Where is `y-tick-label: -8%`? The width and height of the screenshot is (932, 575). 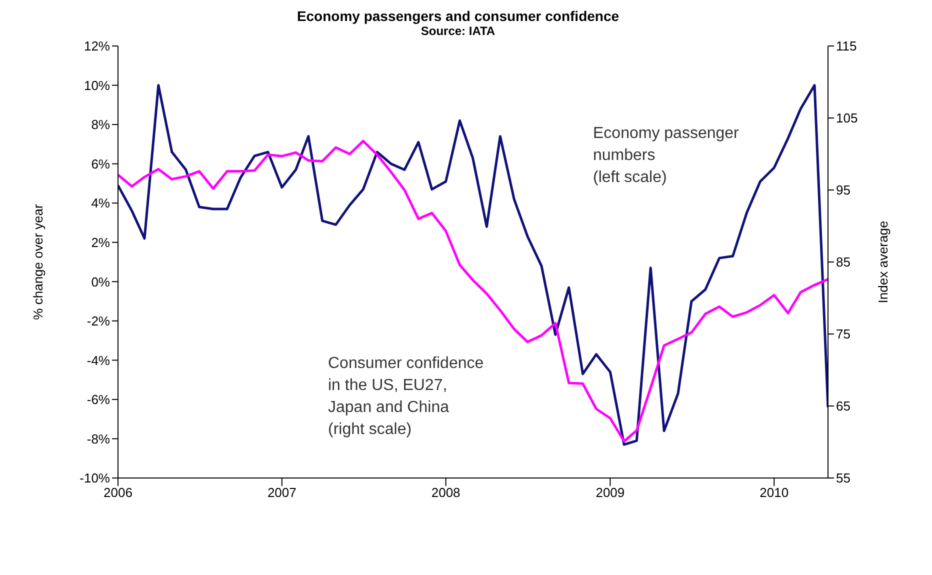
y-tick-label: -8% is located at coordinates (98, 438).